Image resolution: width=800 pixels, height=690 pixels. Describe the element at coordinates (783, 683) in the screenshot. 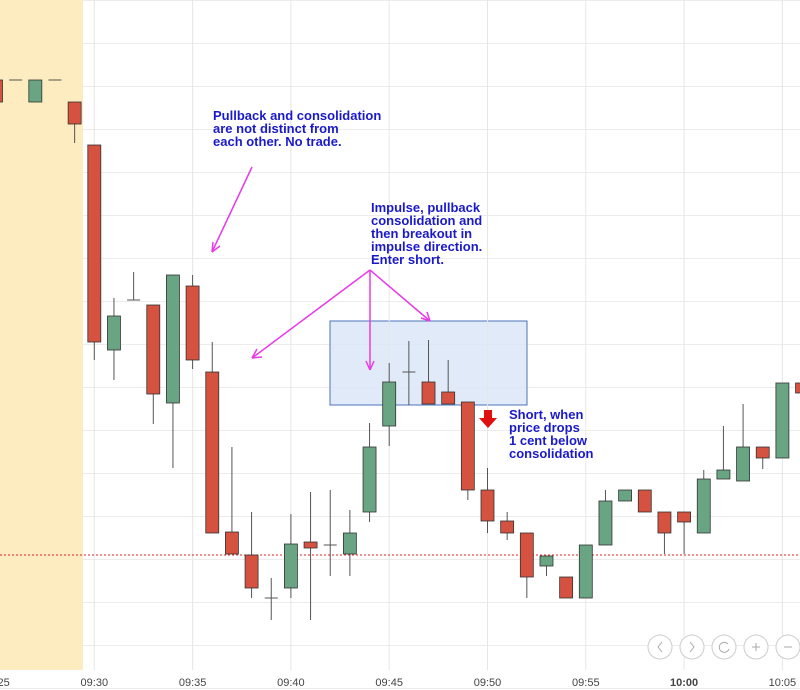

I see `x-tick-label: 10:05` at that location.